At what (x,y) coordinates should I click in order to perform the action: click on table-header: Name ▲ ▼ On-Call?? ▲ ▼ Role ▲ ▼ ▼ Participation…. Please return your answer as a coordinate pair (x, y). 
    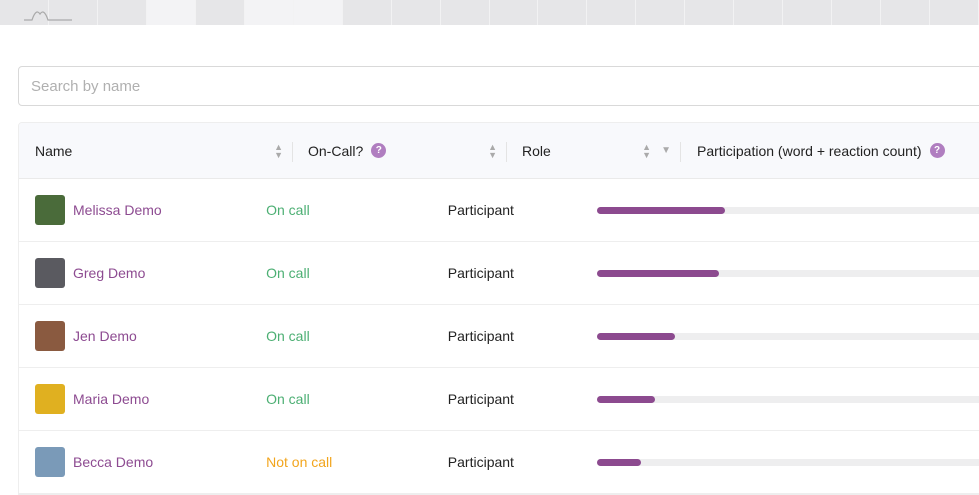
    Looking at the image, I should click on (499, 151).